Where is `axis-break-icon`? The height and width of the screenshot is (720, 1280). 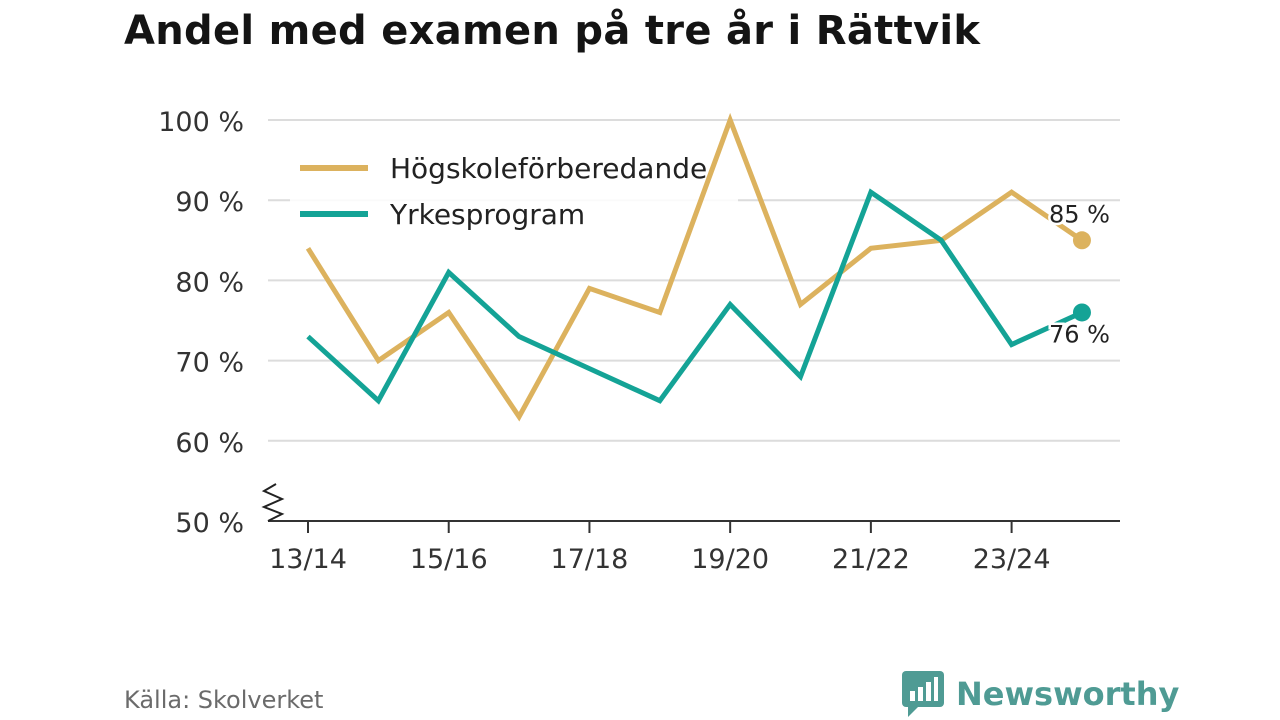 axis-break-icon is located at coordinates (273, 502).